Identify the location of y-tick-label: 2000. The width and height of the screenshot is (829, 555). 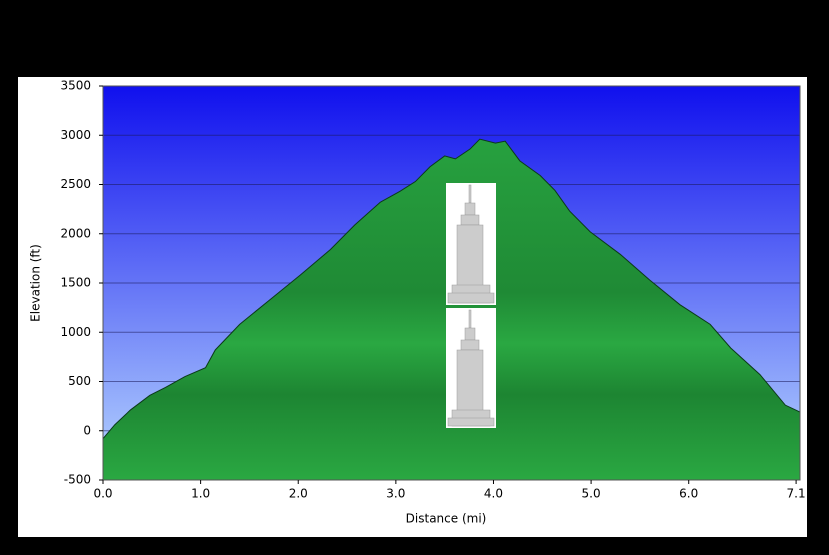
(75, 233).